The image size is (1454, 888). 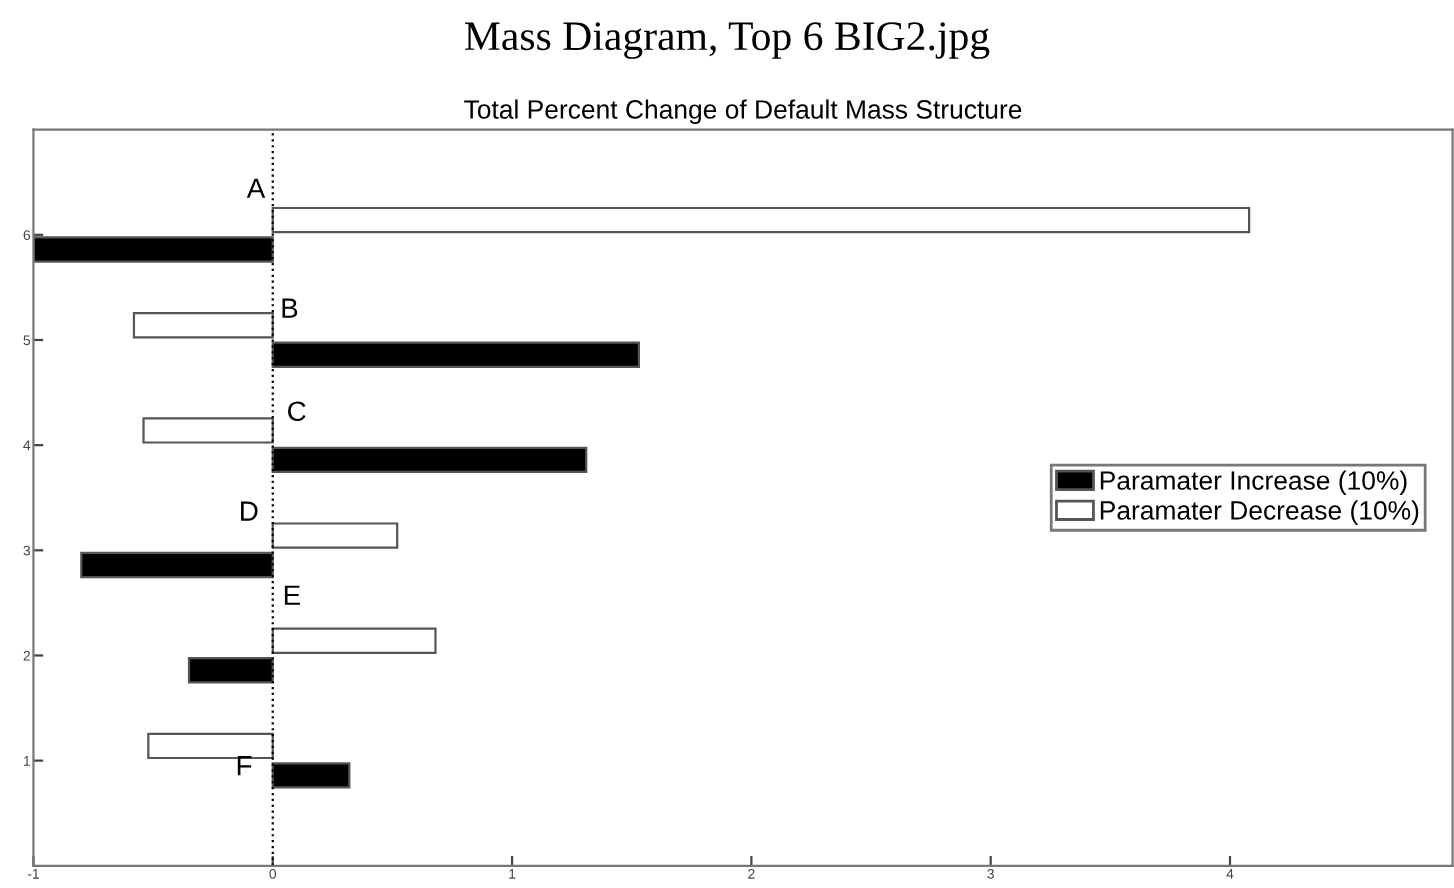 What do you see at coordinates (743, 112) in the screenshot?
I see `chart-subtitle: Total Percent Change of Default Mass Structure` at bounding box center [743, 112].